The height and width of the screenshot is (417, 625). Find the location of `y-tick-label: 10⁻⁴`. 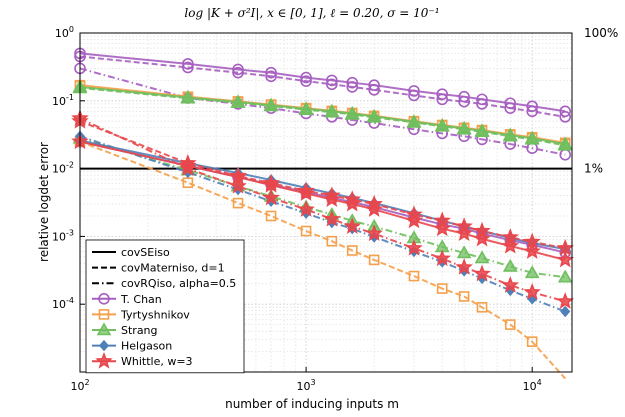

y-tick-label: 10⁻⁴ is located at coordinates (63, 303).